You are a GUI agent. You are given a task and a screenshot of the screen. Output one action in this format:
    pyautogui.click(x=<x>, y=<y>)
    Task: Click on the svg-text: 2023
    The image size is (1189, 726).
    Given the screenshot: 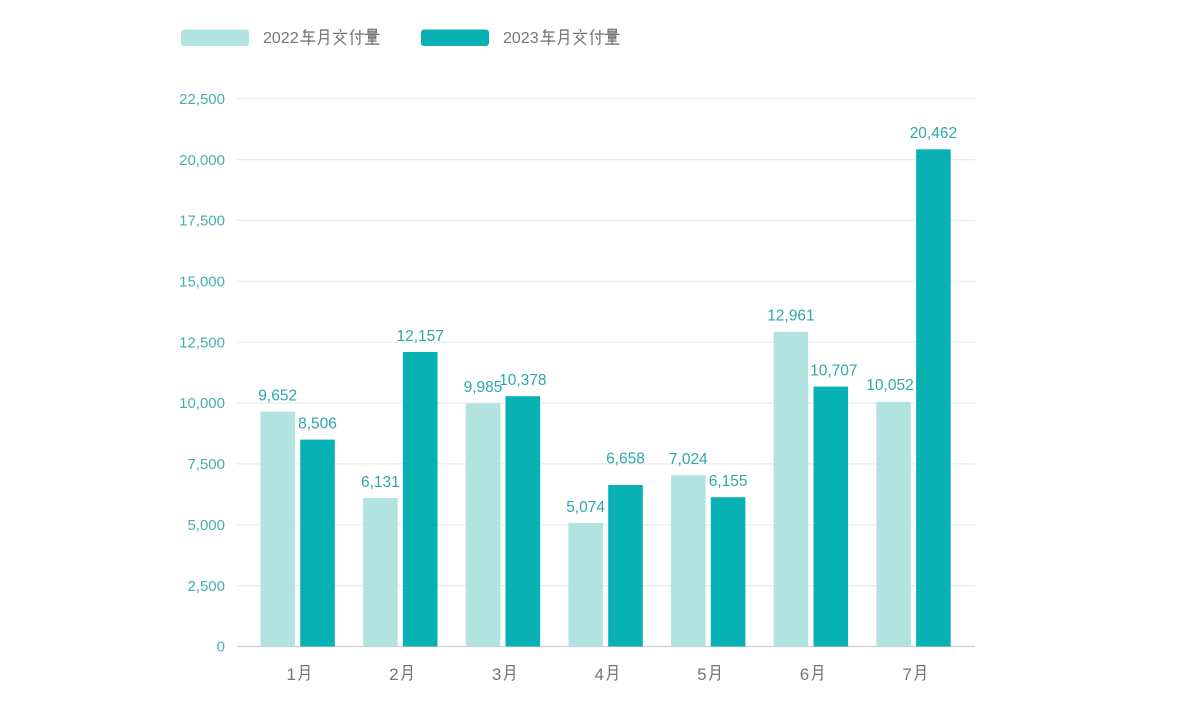 What is the action you would take?
    pyautogui.click(x=521, y=38)
    